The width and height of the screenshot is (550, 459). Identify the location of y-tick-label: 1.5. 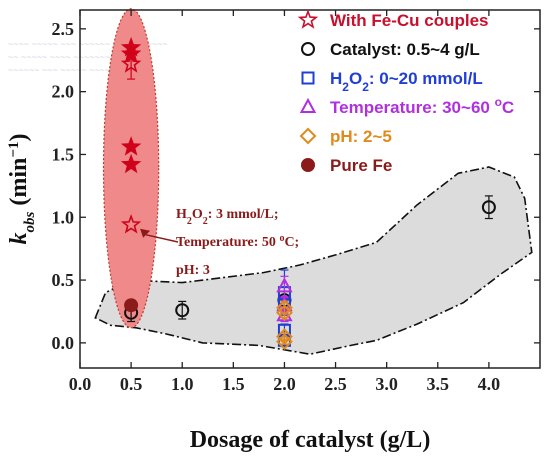
(63, 154).